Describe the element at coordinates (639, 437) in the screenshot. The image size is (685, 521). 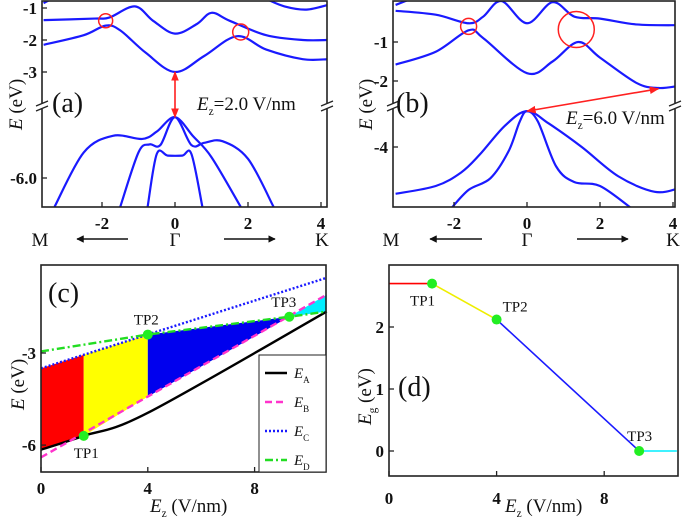
I see `transition-point-label: TP3` at that location.